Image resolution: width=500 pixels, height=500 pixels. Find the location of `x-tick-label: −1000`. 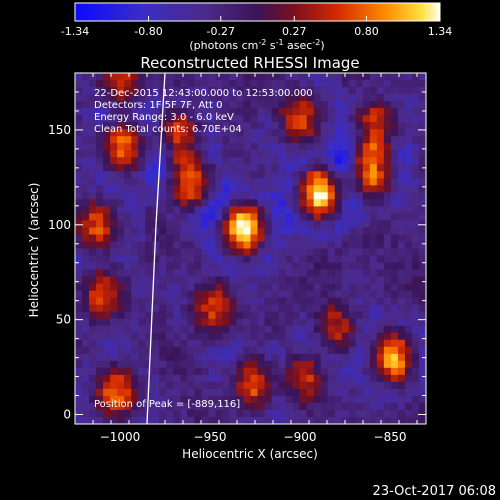

x-tick-label: −1000 is located at coordinates (120, 437).